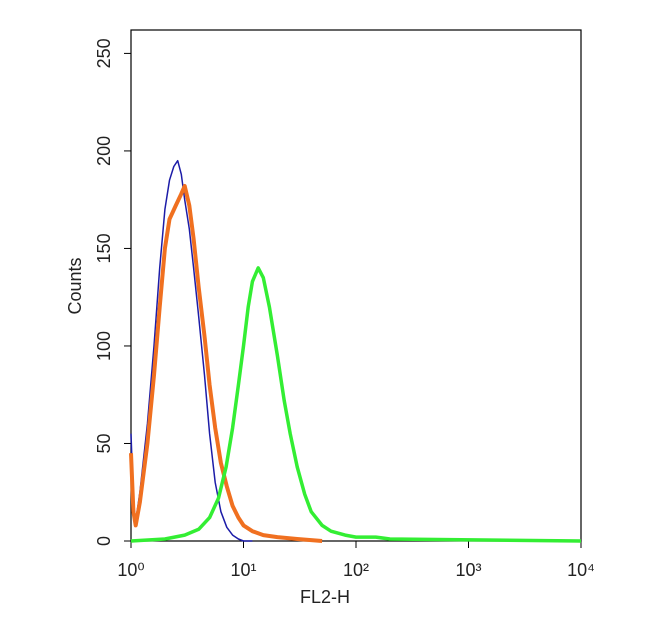 Image resolution: width=650 pixels, height=620 pixels. What do you see at coordinates (104, 346) in the screenshot?
I see `y-tick-label: 100` at bounding box center [104, 346].